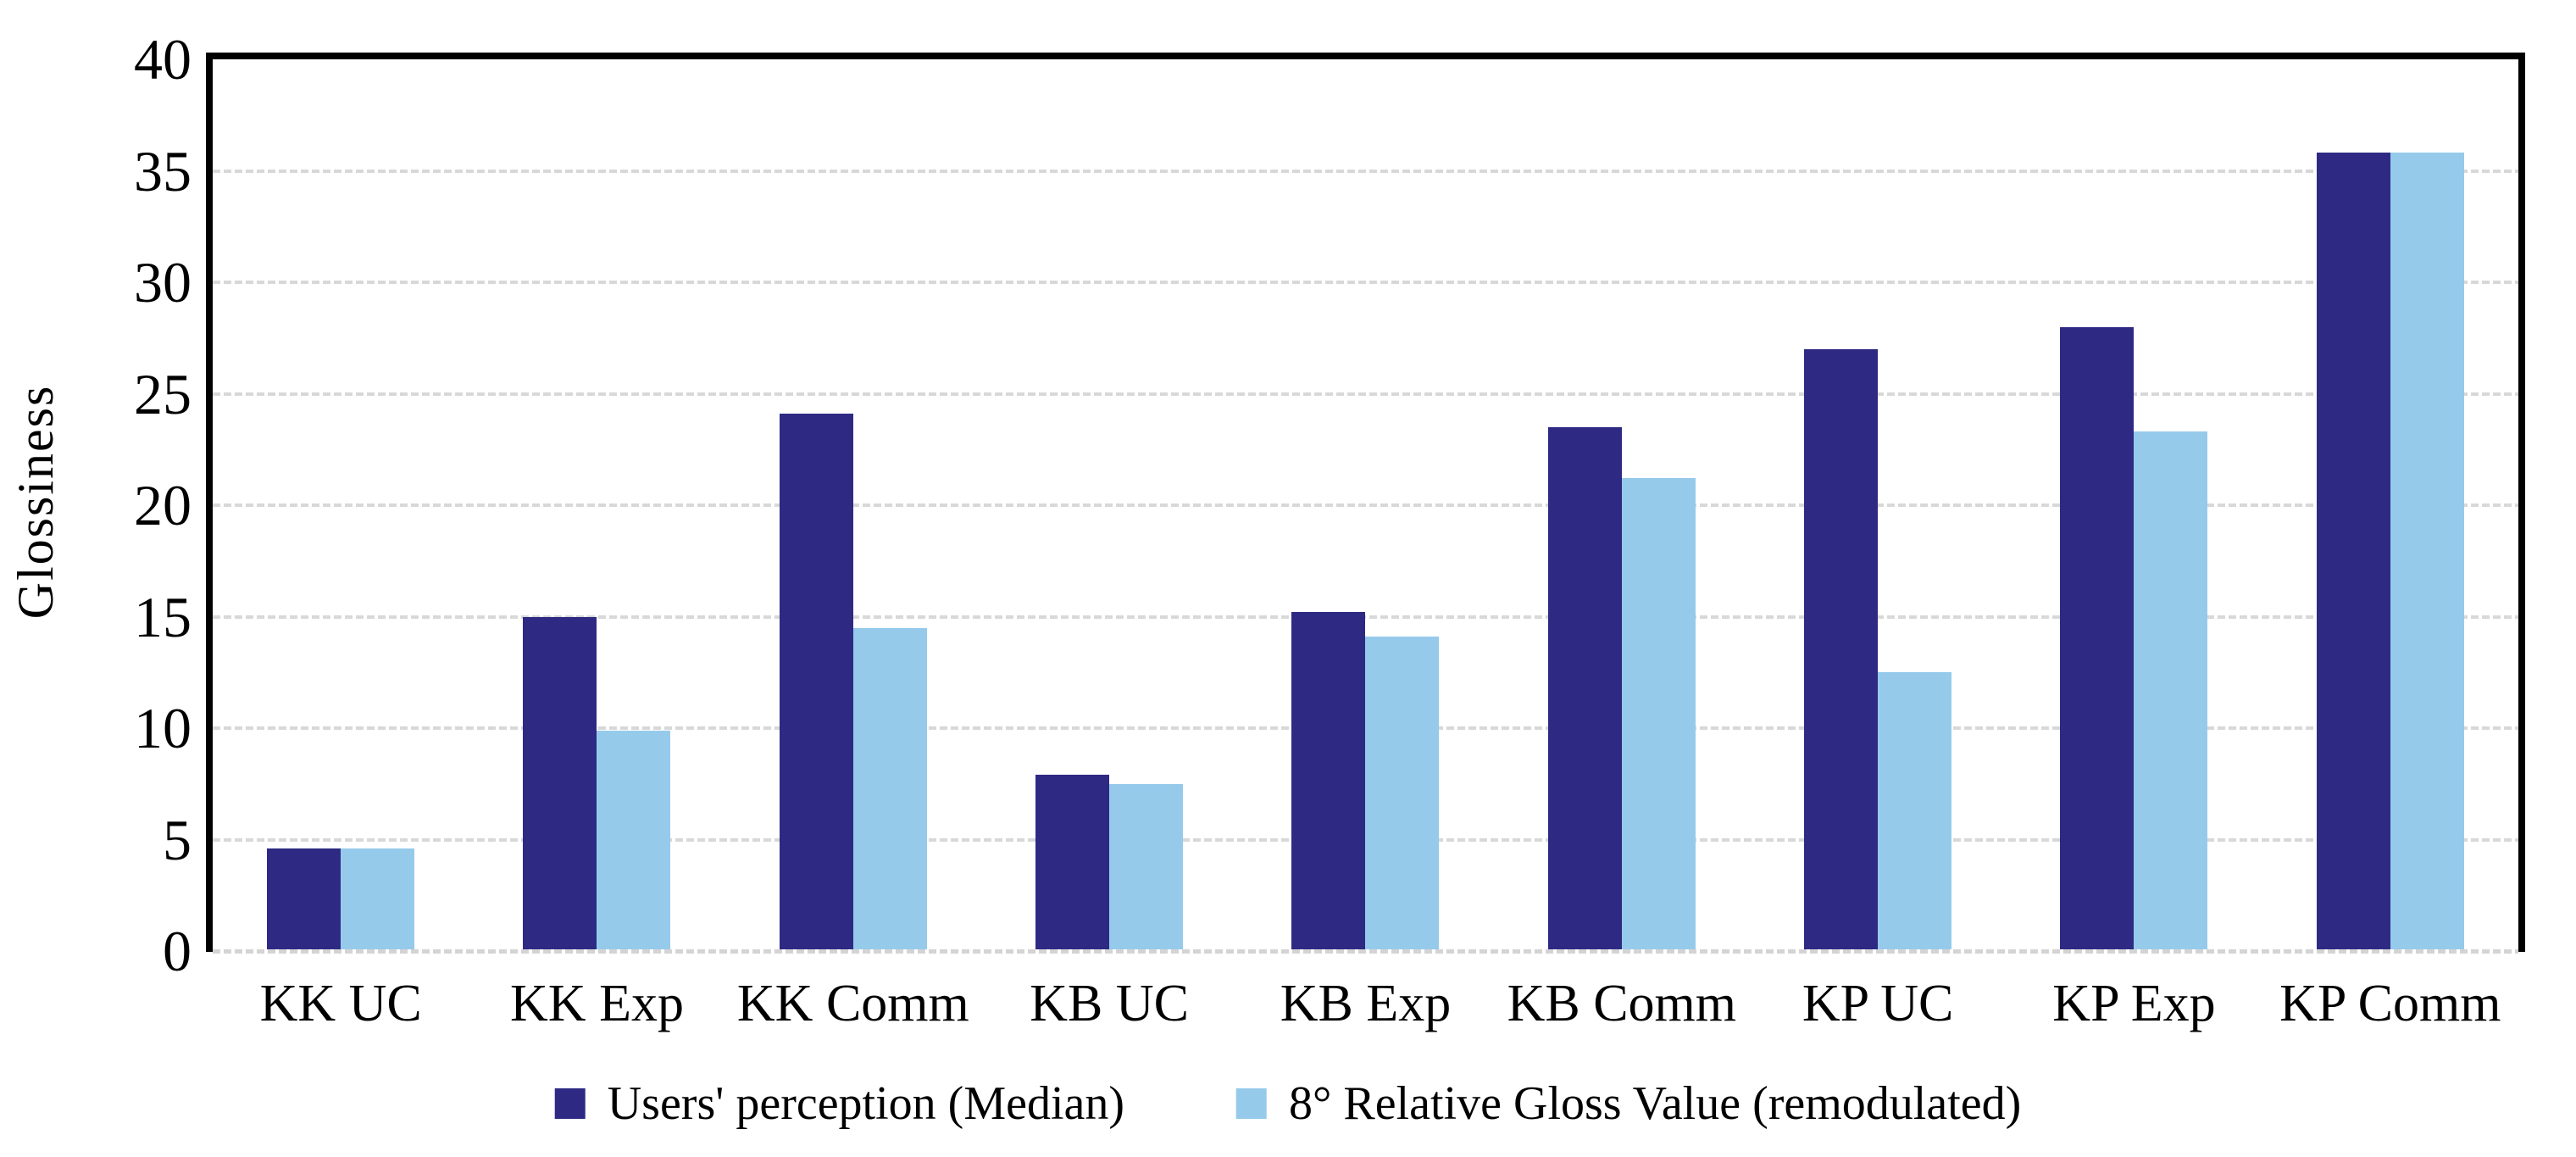 This screenshot has height=1157, width=2576. Describe the element at coordinates (560, 783) in the screenshot. I see `bar-users-perception-median-kk-exp` at that location.